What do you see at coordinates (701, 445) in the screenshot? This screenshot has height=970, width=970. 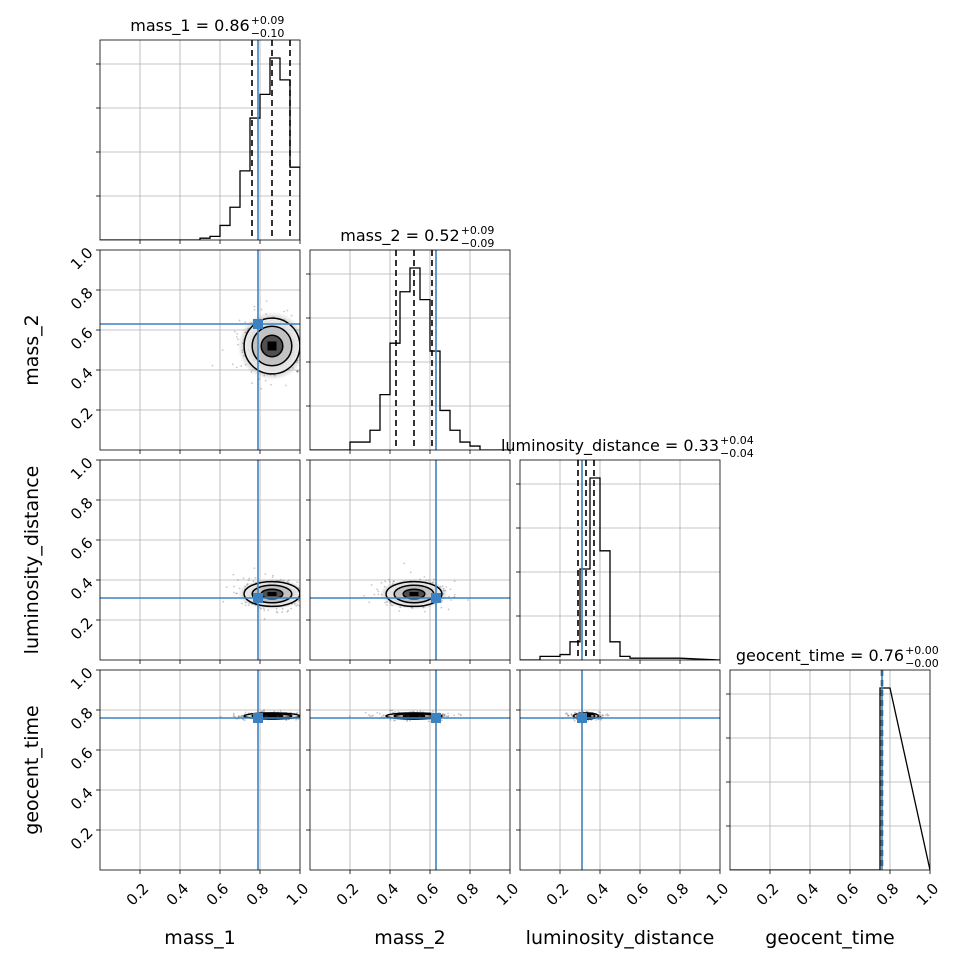 I see `title-median: 0.33` at bounding box center [701, 445].